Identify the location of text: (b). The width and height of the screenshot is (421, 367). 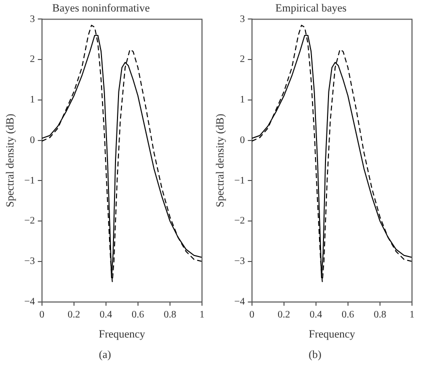
(315, 355).